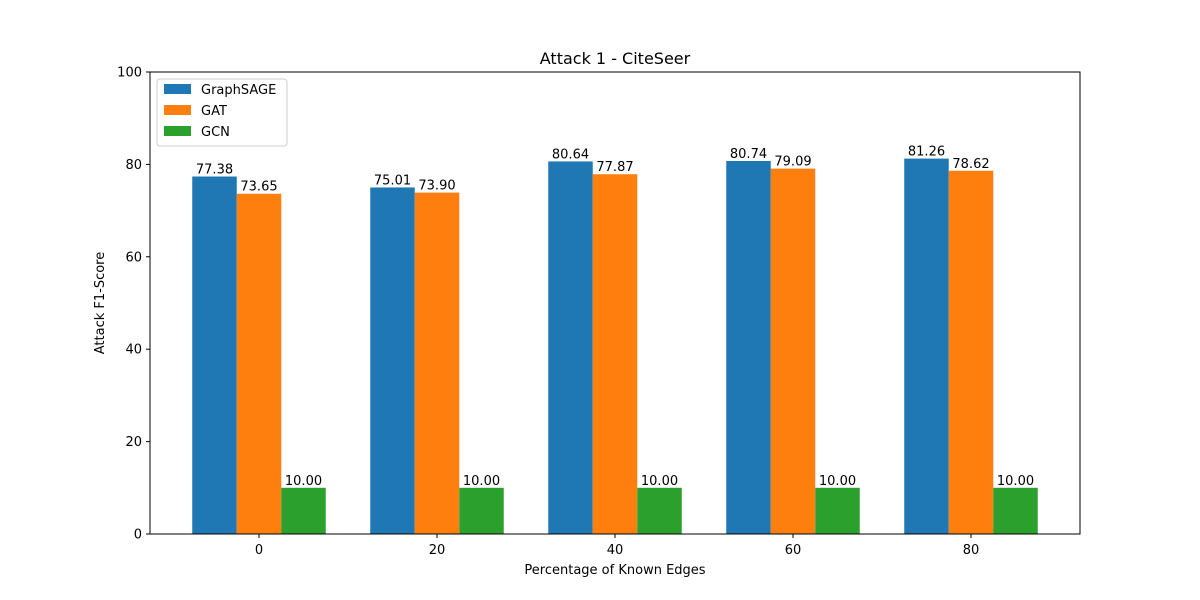 The width and height of the screenshot is (1200, 600). I want to click on data-label-gat-80: 78.62, so click(970, 164).